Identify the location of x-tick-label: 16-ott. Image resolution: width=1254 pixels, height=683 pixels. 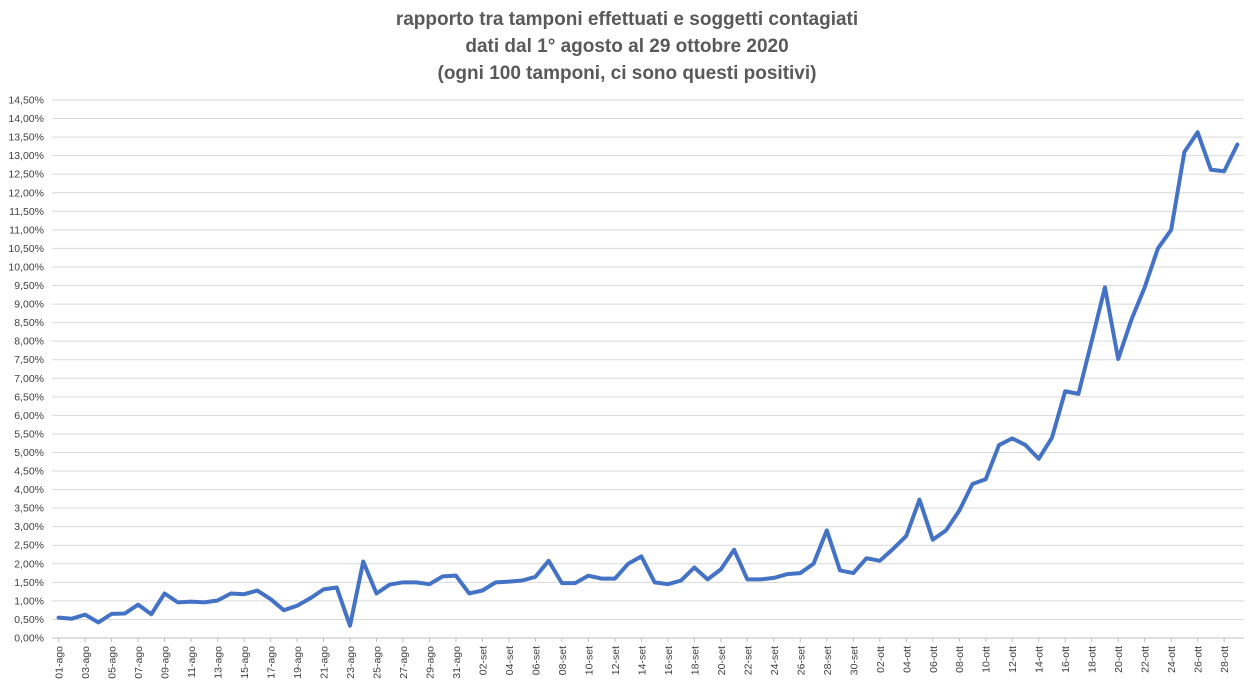
(1066, 659).